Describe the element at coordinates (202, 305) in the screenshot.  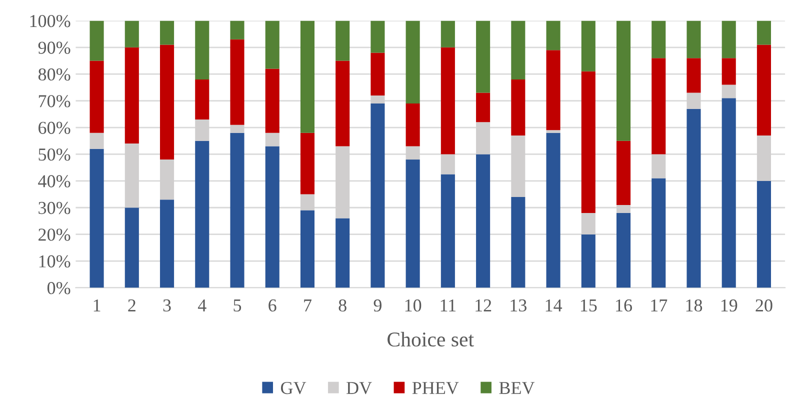
I see `x-tick-label: 4` at that location.